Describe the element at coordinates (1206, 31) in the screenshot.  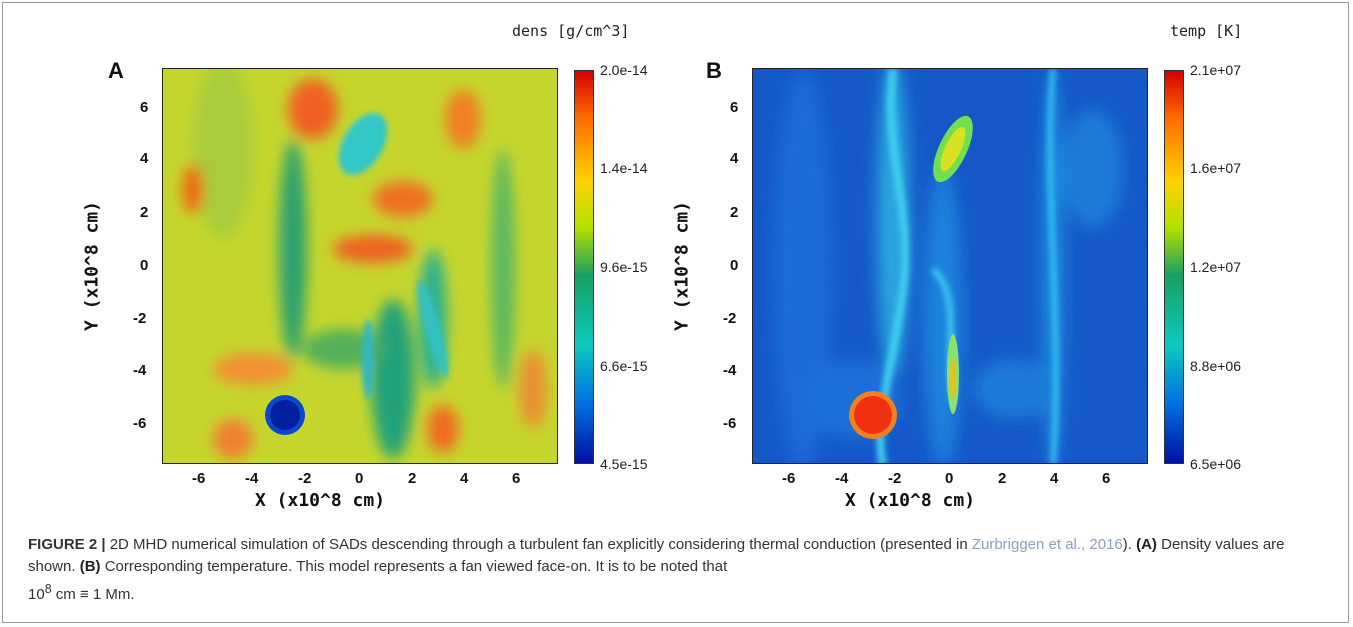
I see `panel-b-title: temp [K]` at that location.